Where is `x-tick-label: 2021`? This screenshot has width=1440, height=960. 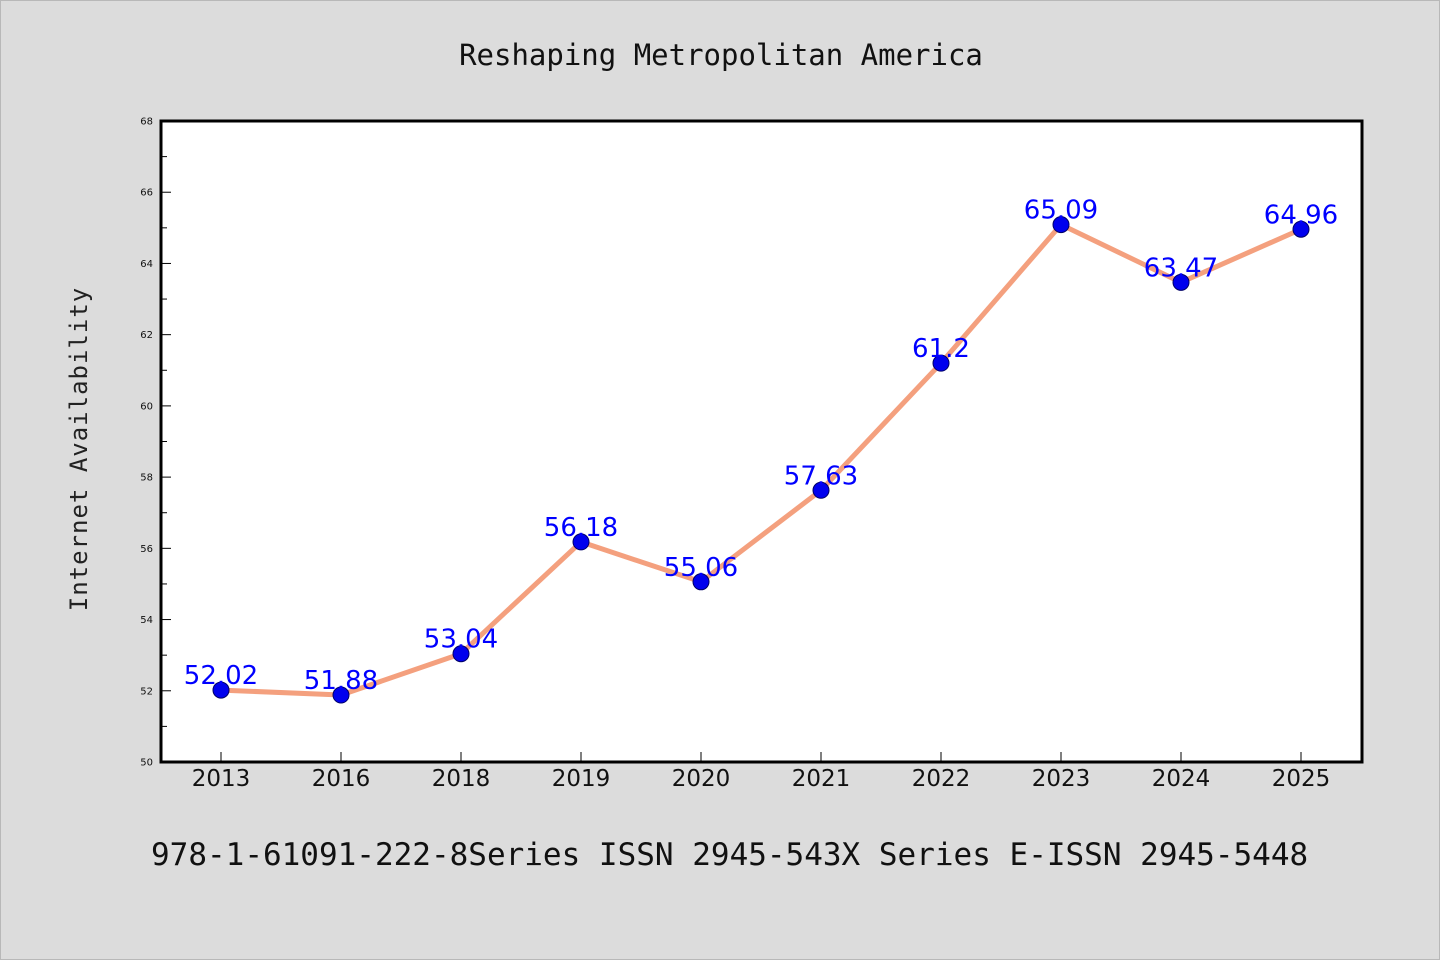 x-tick-label: 2021 is located at coordinates (821, 779).